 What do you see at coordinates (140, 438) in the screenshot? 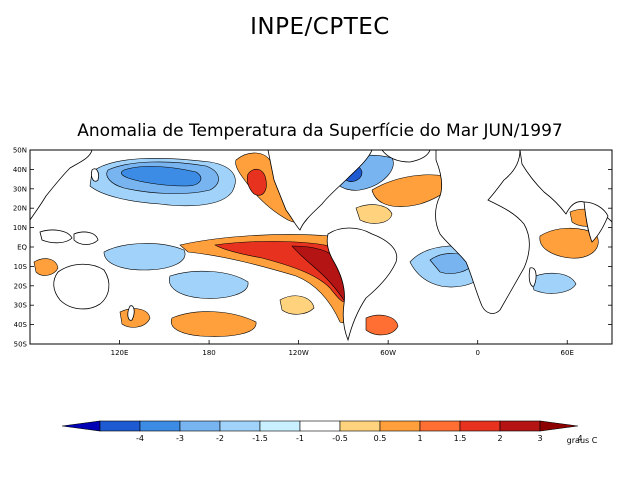
I see `colorbar-tick-label: -4` at bounding box center [140, 438].